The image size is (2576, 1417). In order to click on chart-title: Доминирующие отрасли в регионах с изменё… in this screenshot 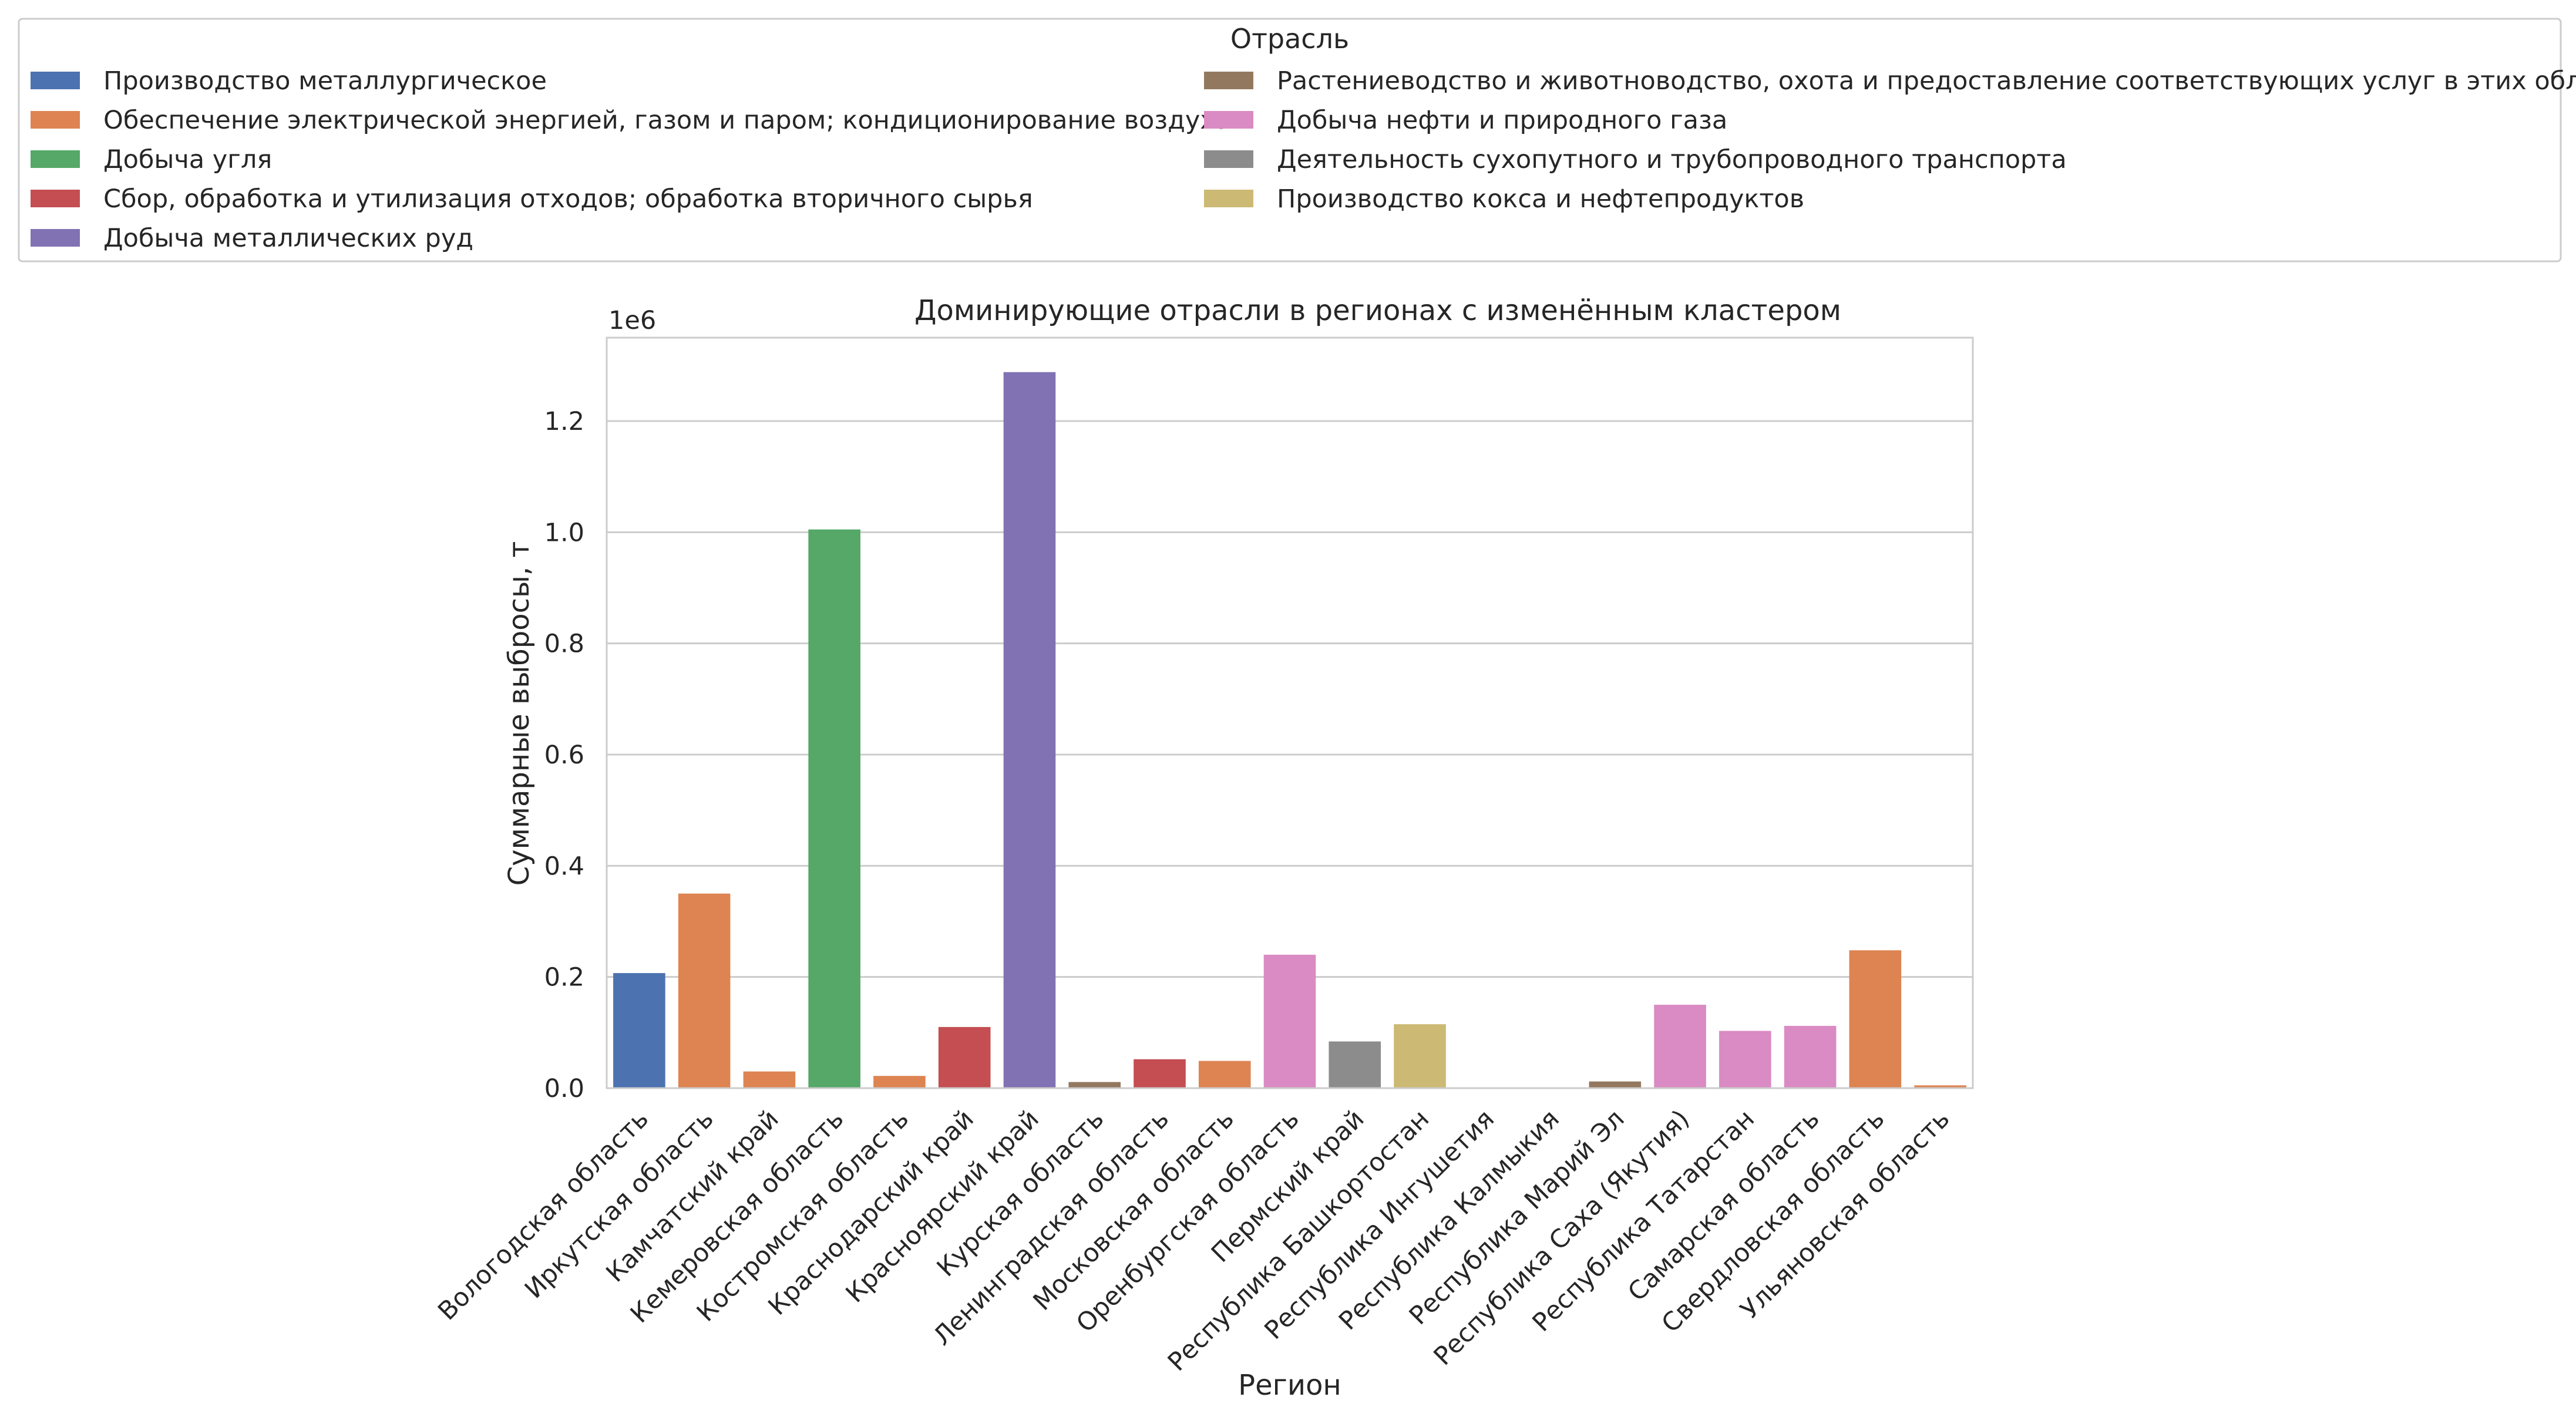, I will do `click(1377, 310)`.